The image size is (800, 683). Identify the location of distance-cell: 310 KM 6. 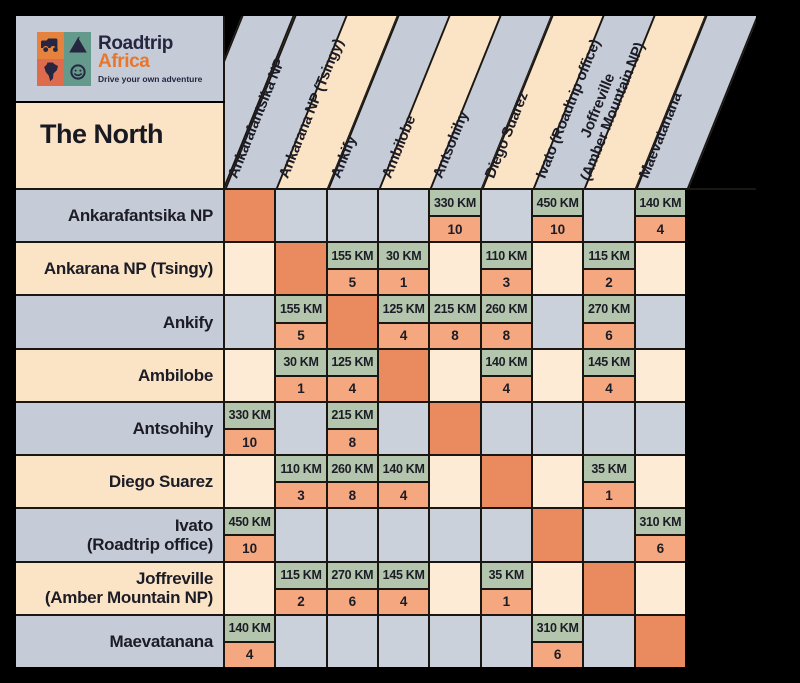
(557, 641).